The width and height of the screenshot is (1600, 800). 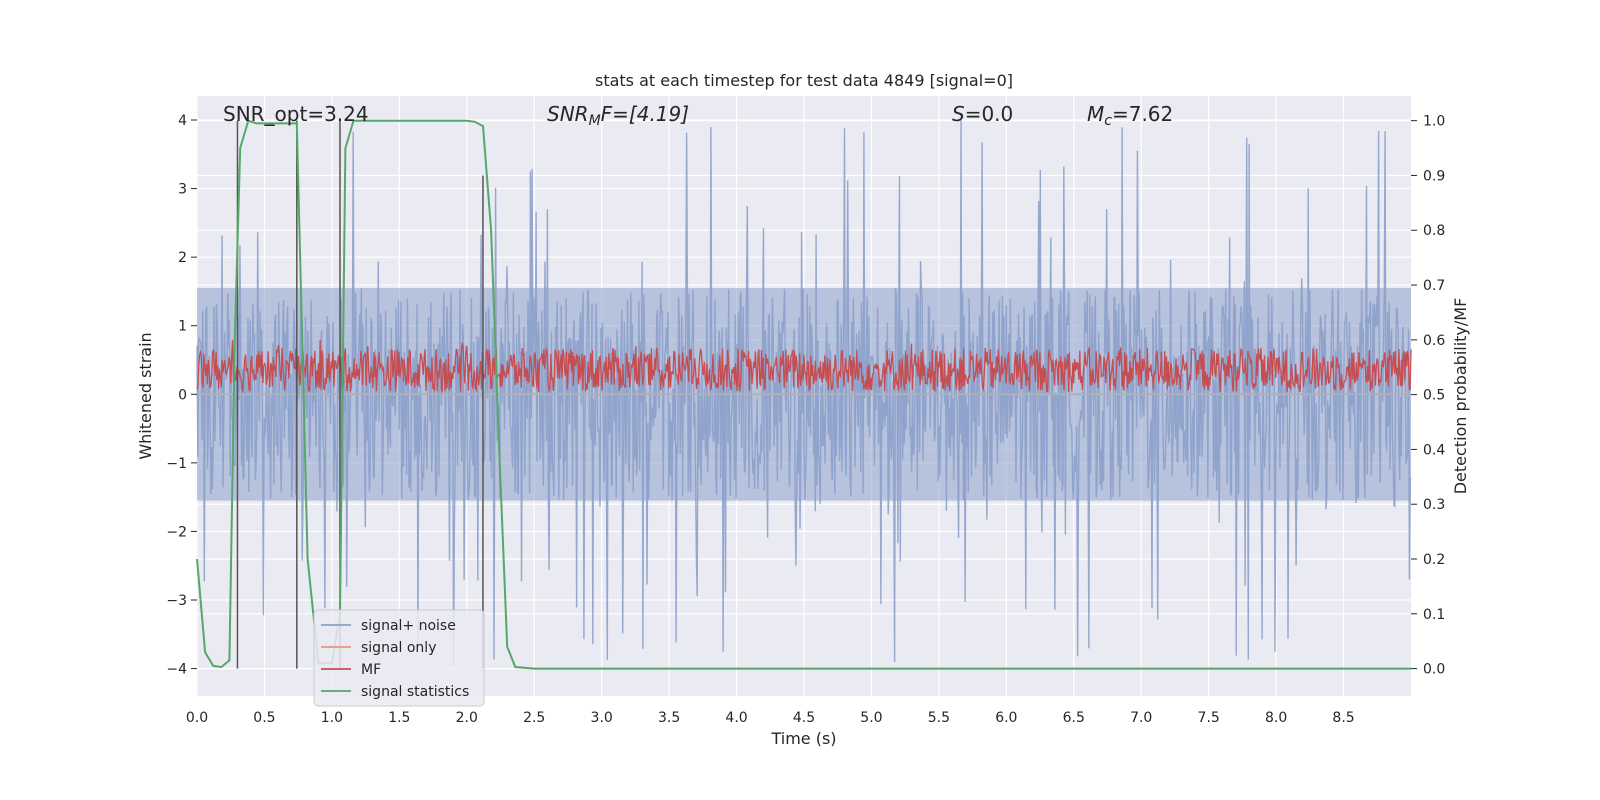 I want to click on y-right-tick-label: 0.5, so click(x=1434, y=396).